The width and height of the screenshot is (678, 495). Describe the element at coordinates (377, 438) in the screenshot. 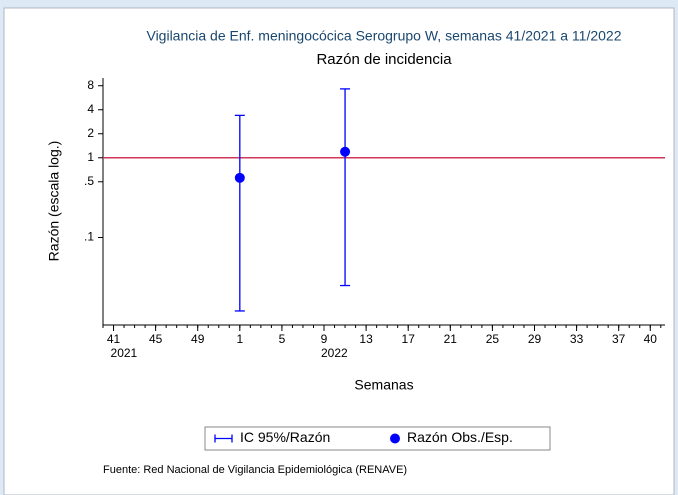

I see `legend-box` at that location.